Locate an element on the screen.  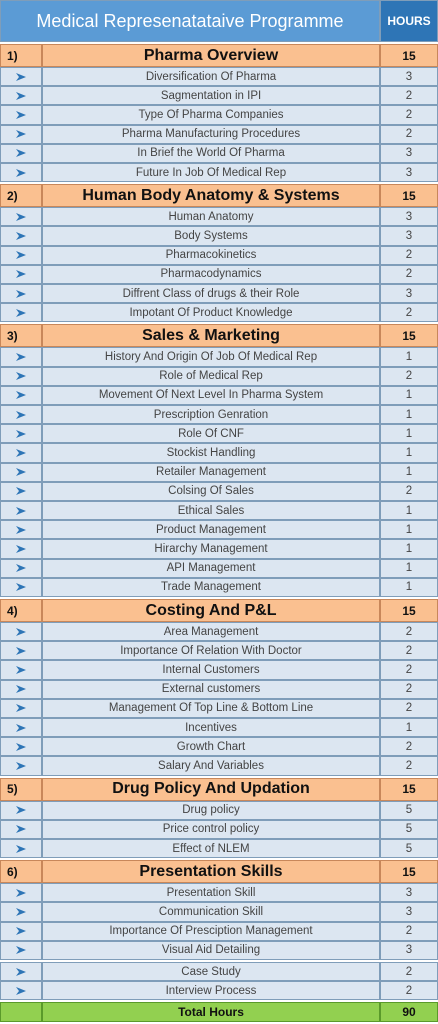
section-number: 3) is located at coordinates (21, 336).